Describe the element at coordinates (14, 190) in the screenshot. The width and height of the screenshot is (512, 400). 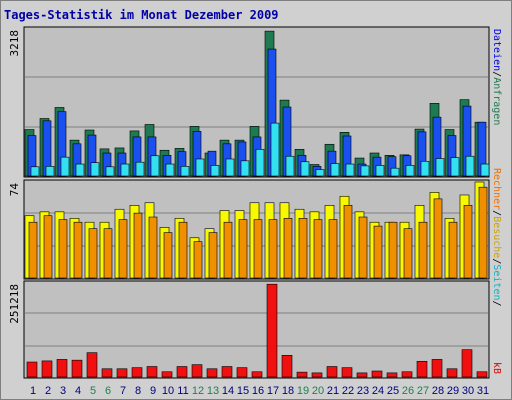
I see `visits-ymax-label: 74` at that location.